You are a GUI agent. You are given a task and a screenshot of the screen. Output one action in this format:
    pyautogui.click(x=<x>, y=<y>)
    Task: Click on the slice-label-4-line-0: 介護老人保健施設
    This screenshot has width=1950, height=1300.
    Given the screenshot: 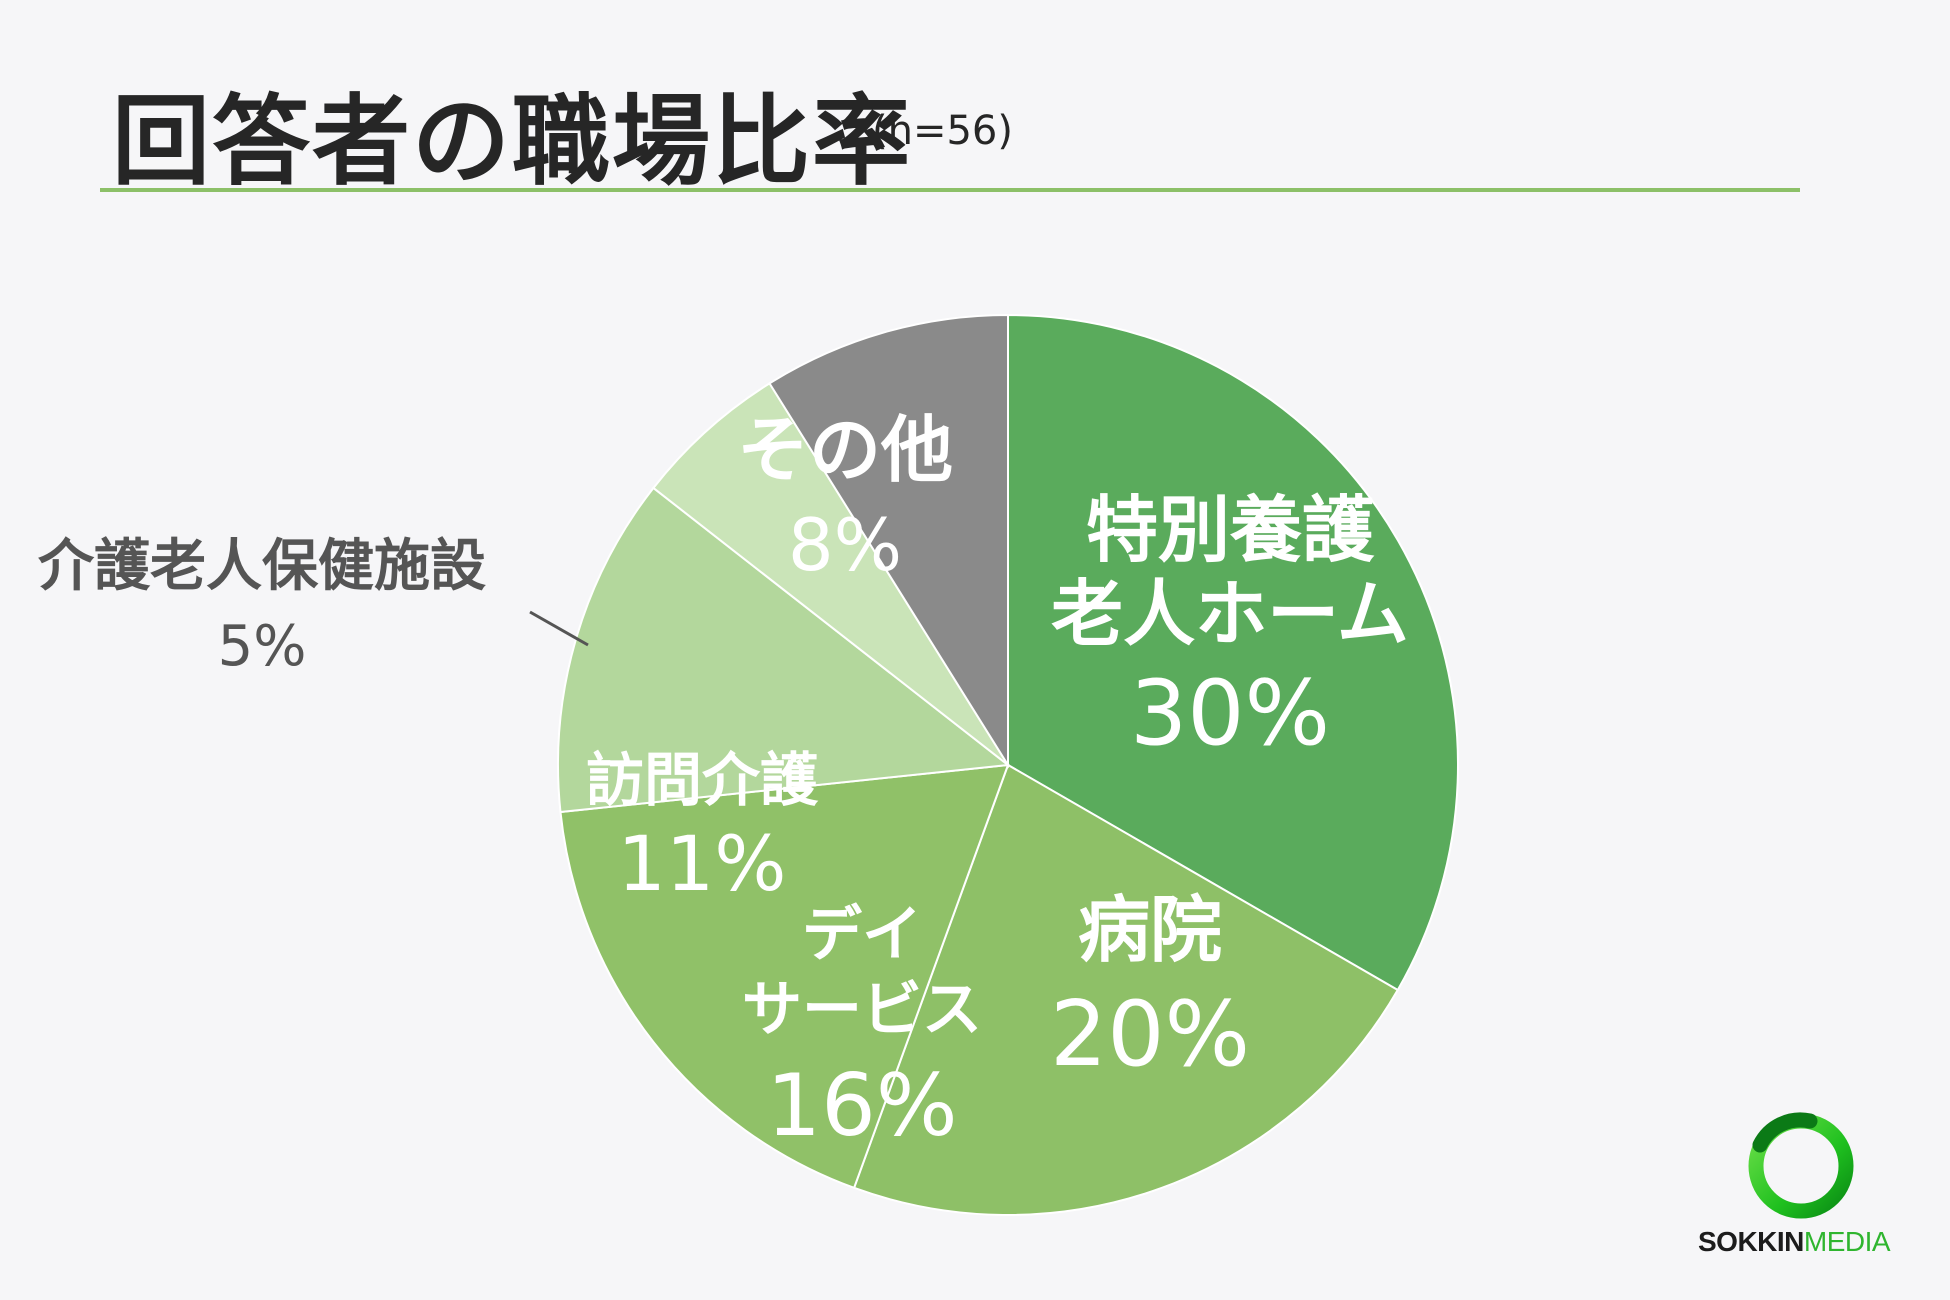 What is the action you would take?
    pyautogui.click(x=262, y=566)
    